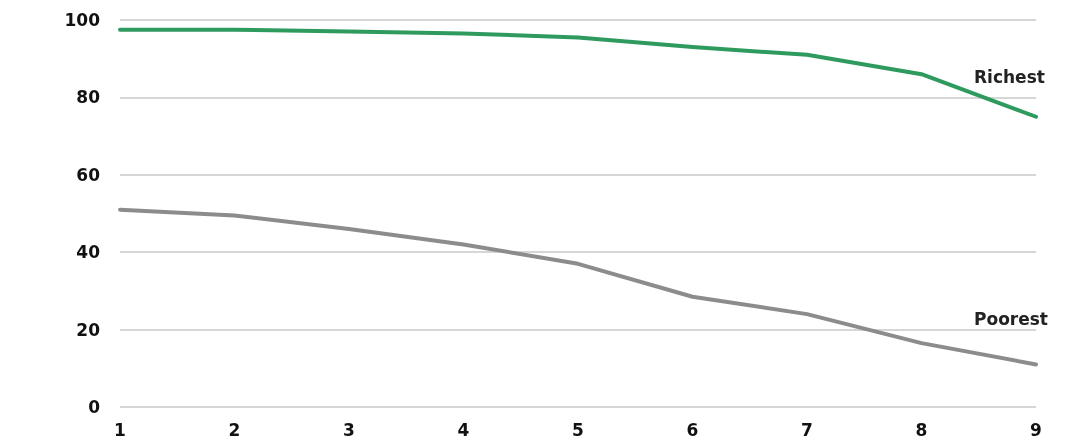  I want to click on y-tick-label: 60, so click(88, 174).